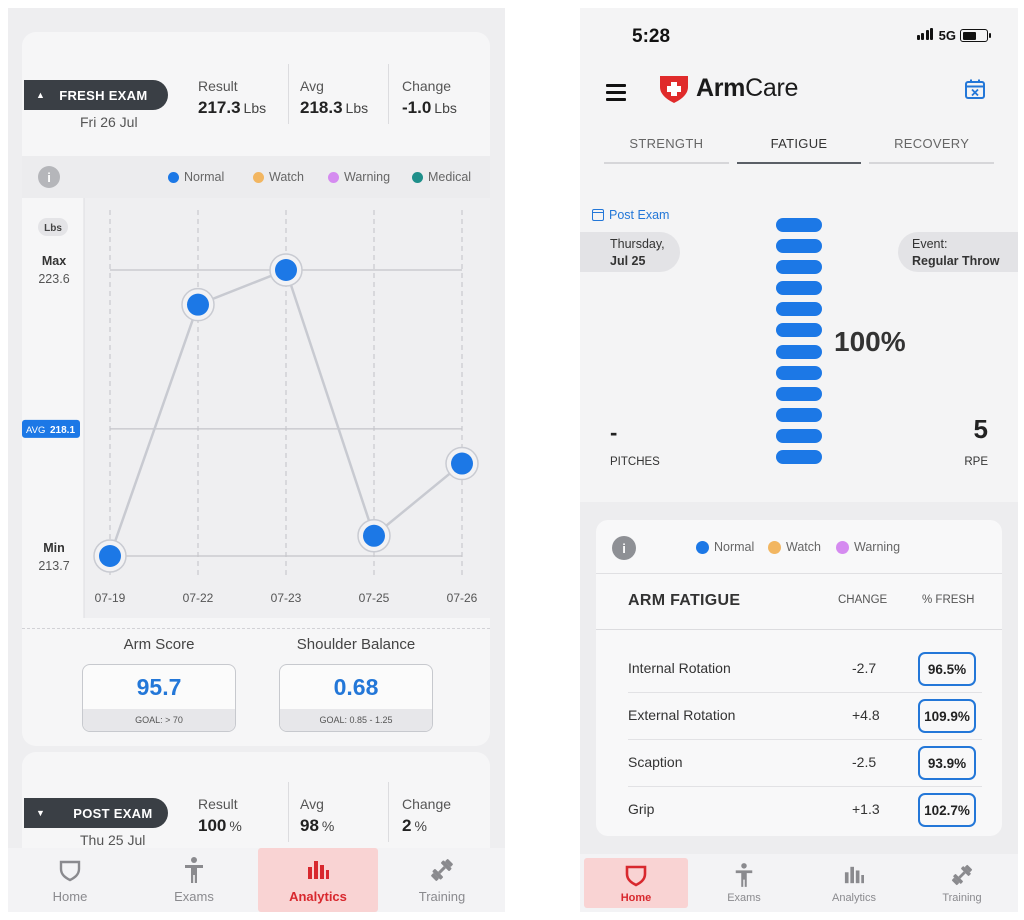 The width and height of the screenshot is (1024, 920). I want to click on arm-score-value: 95.7, so click(159, 686).